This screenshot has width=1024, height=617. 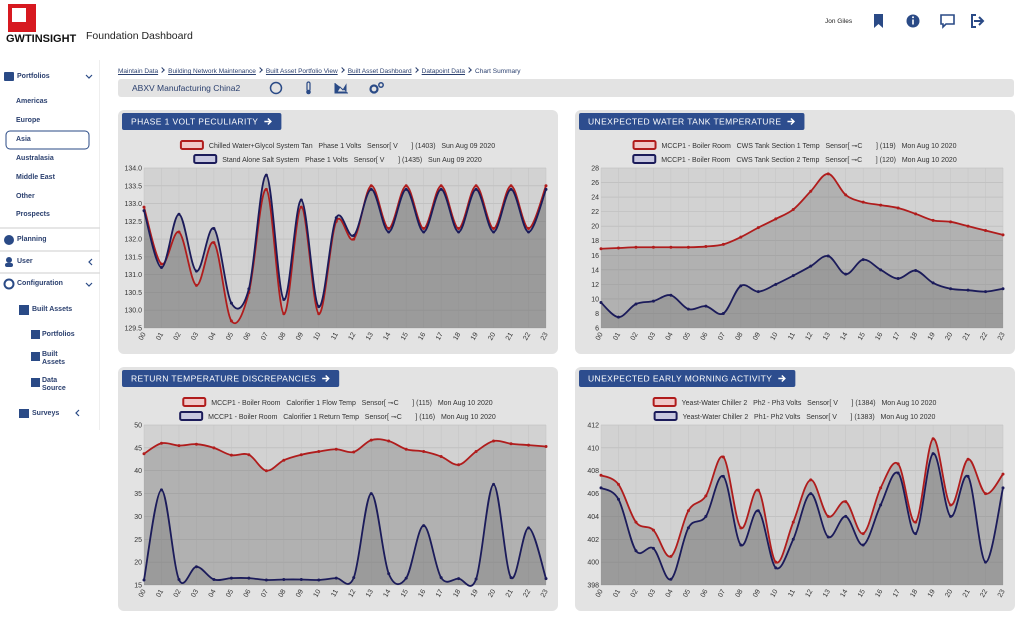 What do you see at coordinates (32, 101) in the screenshot?
I see `nav-item: Americas` at bounding box center [32, 101].